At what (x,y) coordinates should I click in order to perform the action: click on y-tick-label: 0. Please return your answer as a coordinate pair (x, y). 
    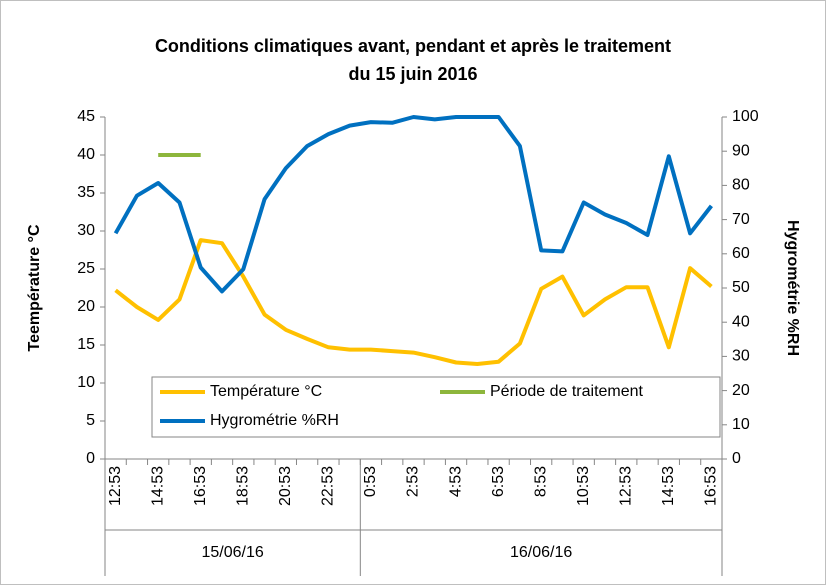
    Looking at the image, I should click on (90, 458).